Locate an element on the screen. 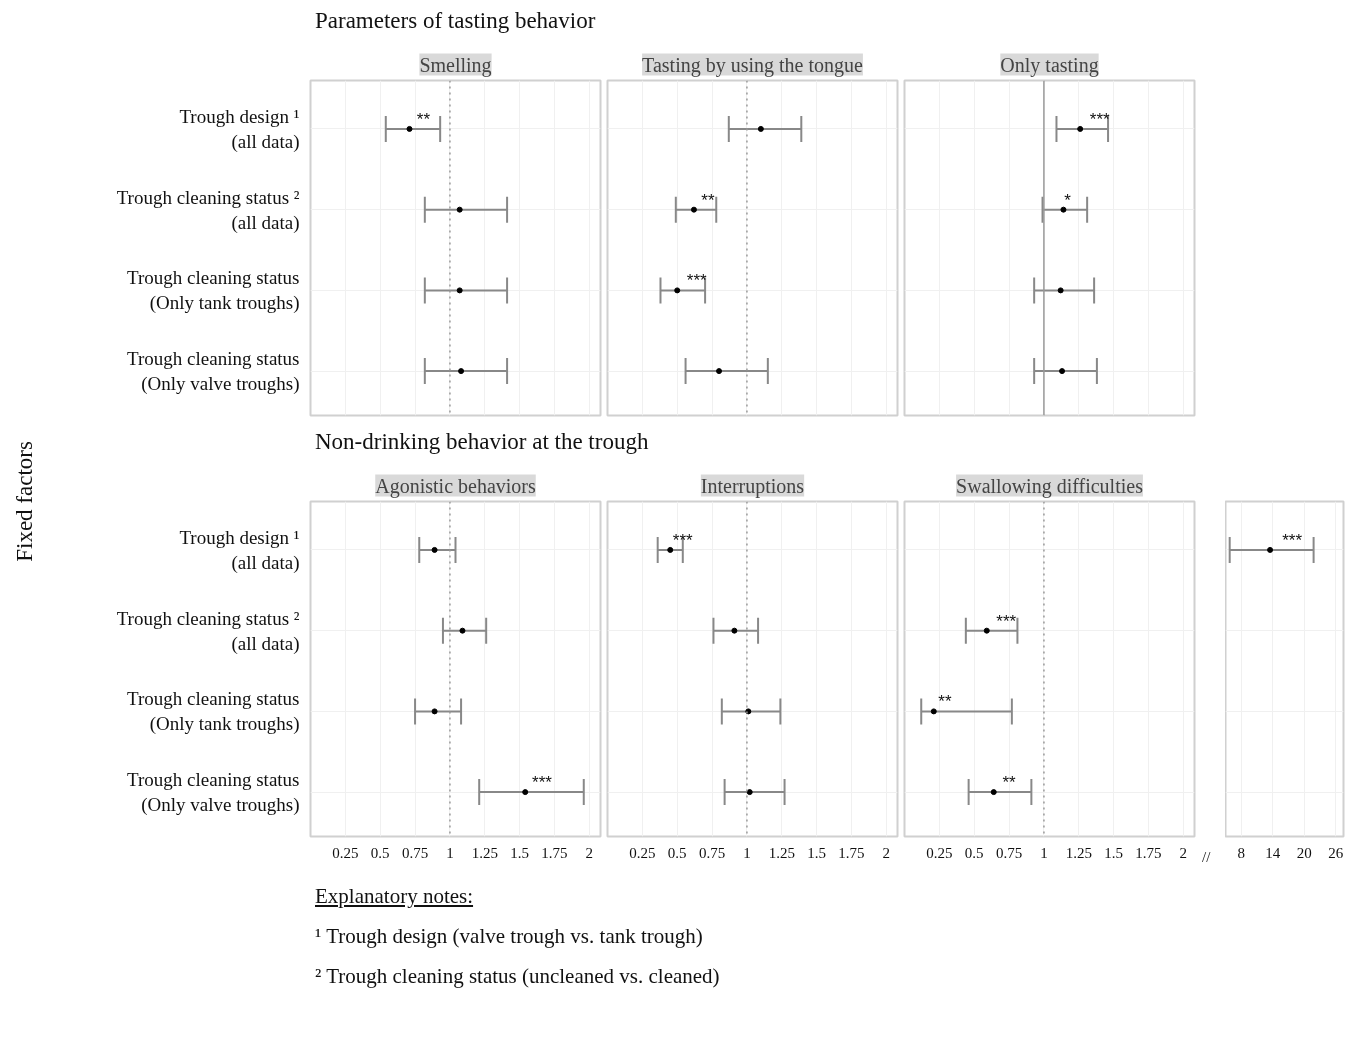  y-axis-title: Fixed factors is located at coordinates (24, 501).